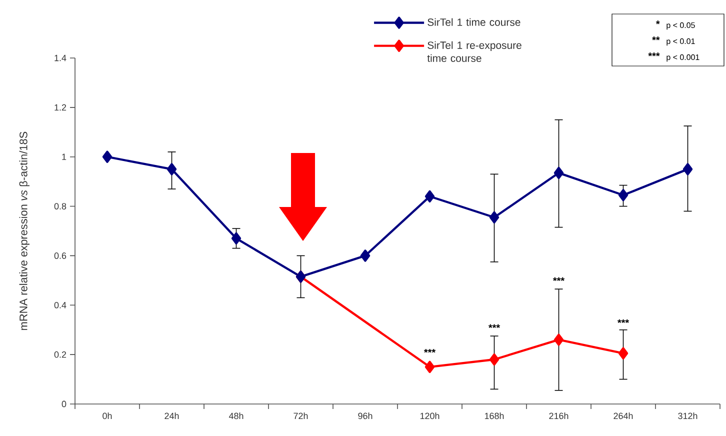 This screenshot has height=436, width=726. What do you see at coordinates (60, 58) in the screenshot?
I see `y-tick-label: 1.4` at bounding box center [60, 58].